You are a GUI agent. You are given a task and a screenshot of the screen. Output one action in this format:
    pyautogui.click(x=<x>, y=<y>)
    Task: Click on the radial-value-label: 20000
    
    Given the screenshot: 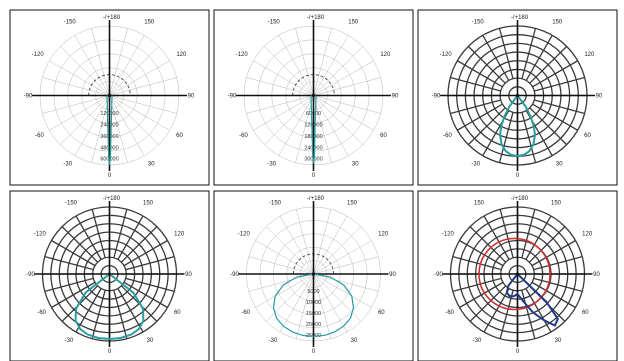 What is the action you would take?
    pyautogui.click(x=313, y=325)
    